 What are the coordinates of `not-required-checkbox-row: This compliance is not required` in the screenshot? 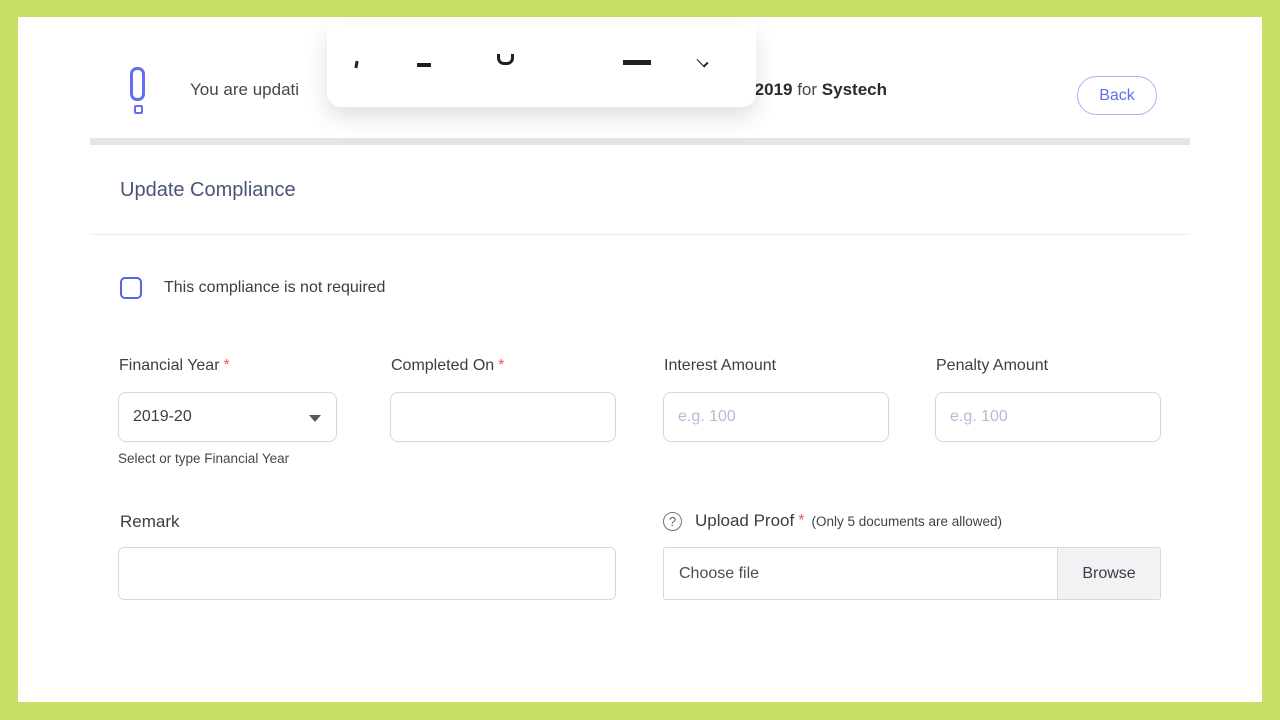 It's located at (252, 288).